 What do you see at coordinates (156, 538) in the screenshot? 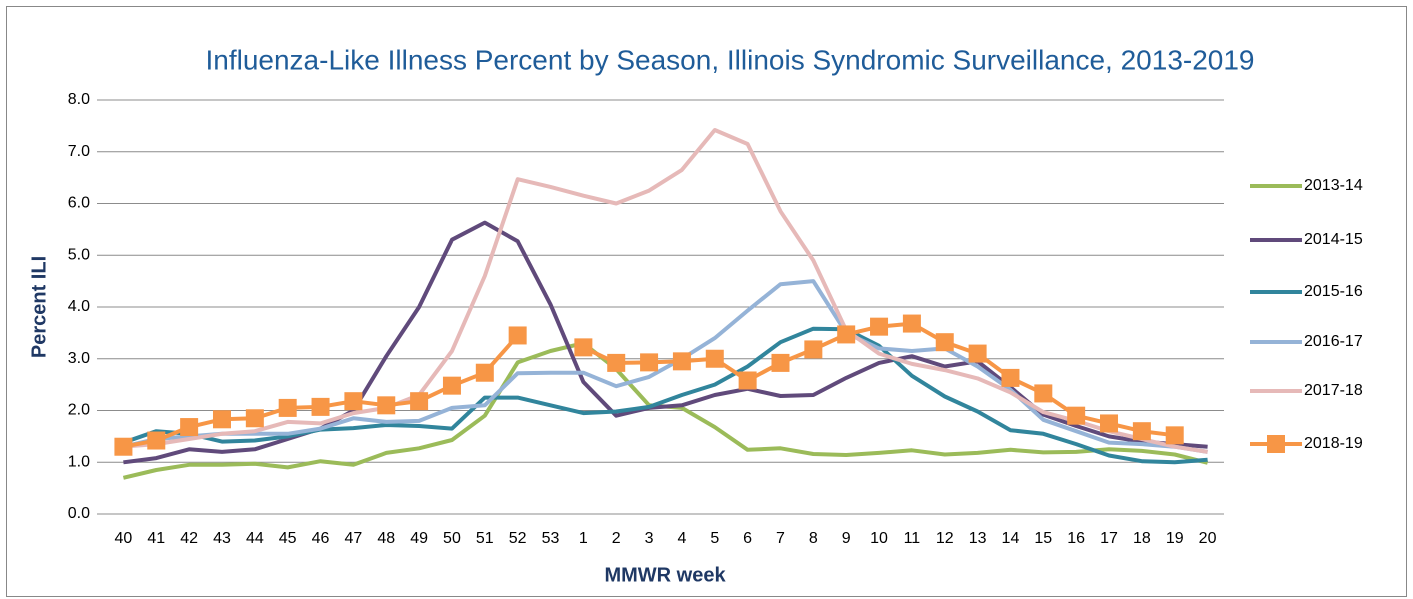
I see `x-tick-label: 41` at bounding box center [156, 538].